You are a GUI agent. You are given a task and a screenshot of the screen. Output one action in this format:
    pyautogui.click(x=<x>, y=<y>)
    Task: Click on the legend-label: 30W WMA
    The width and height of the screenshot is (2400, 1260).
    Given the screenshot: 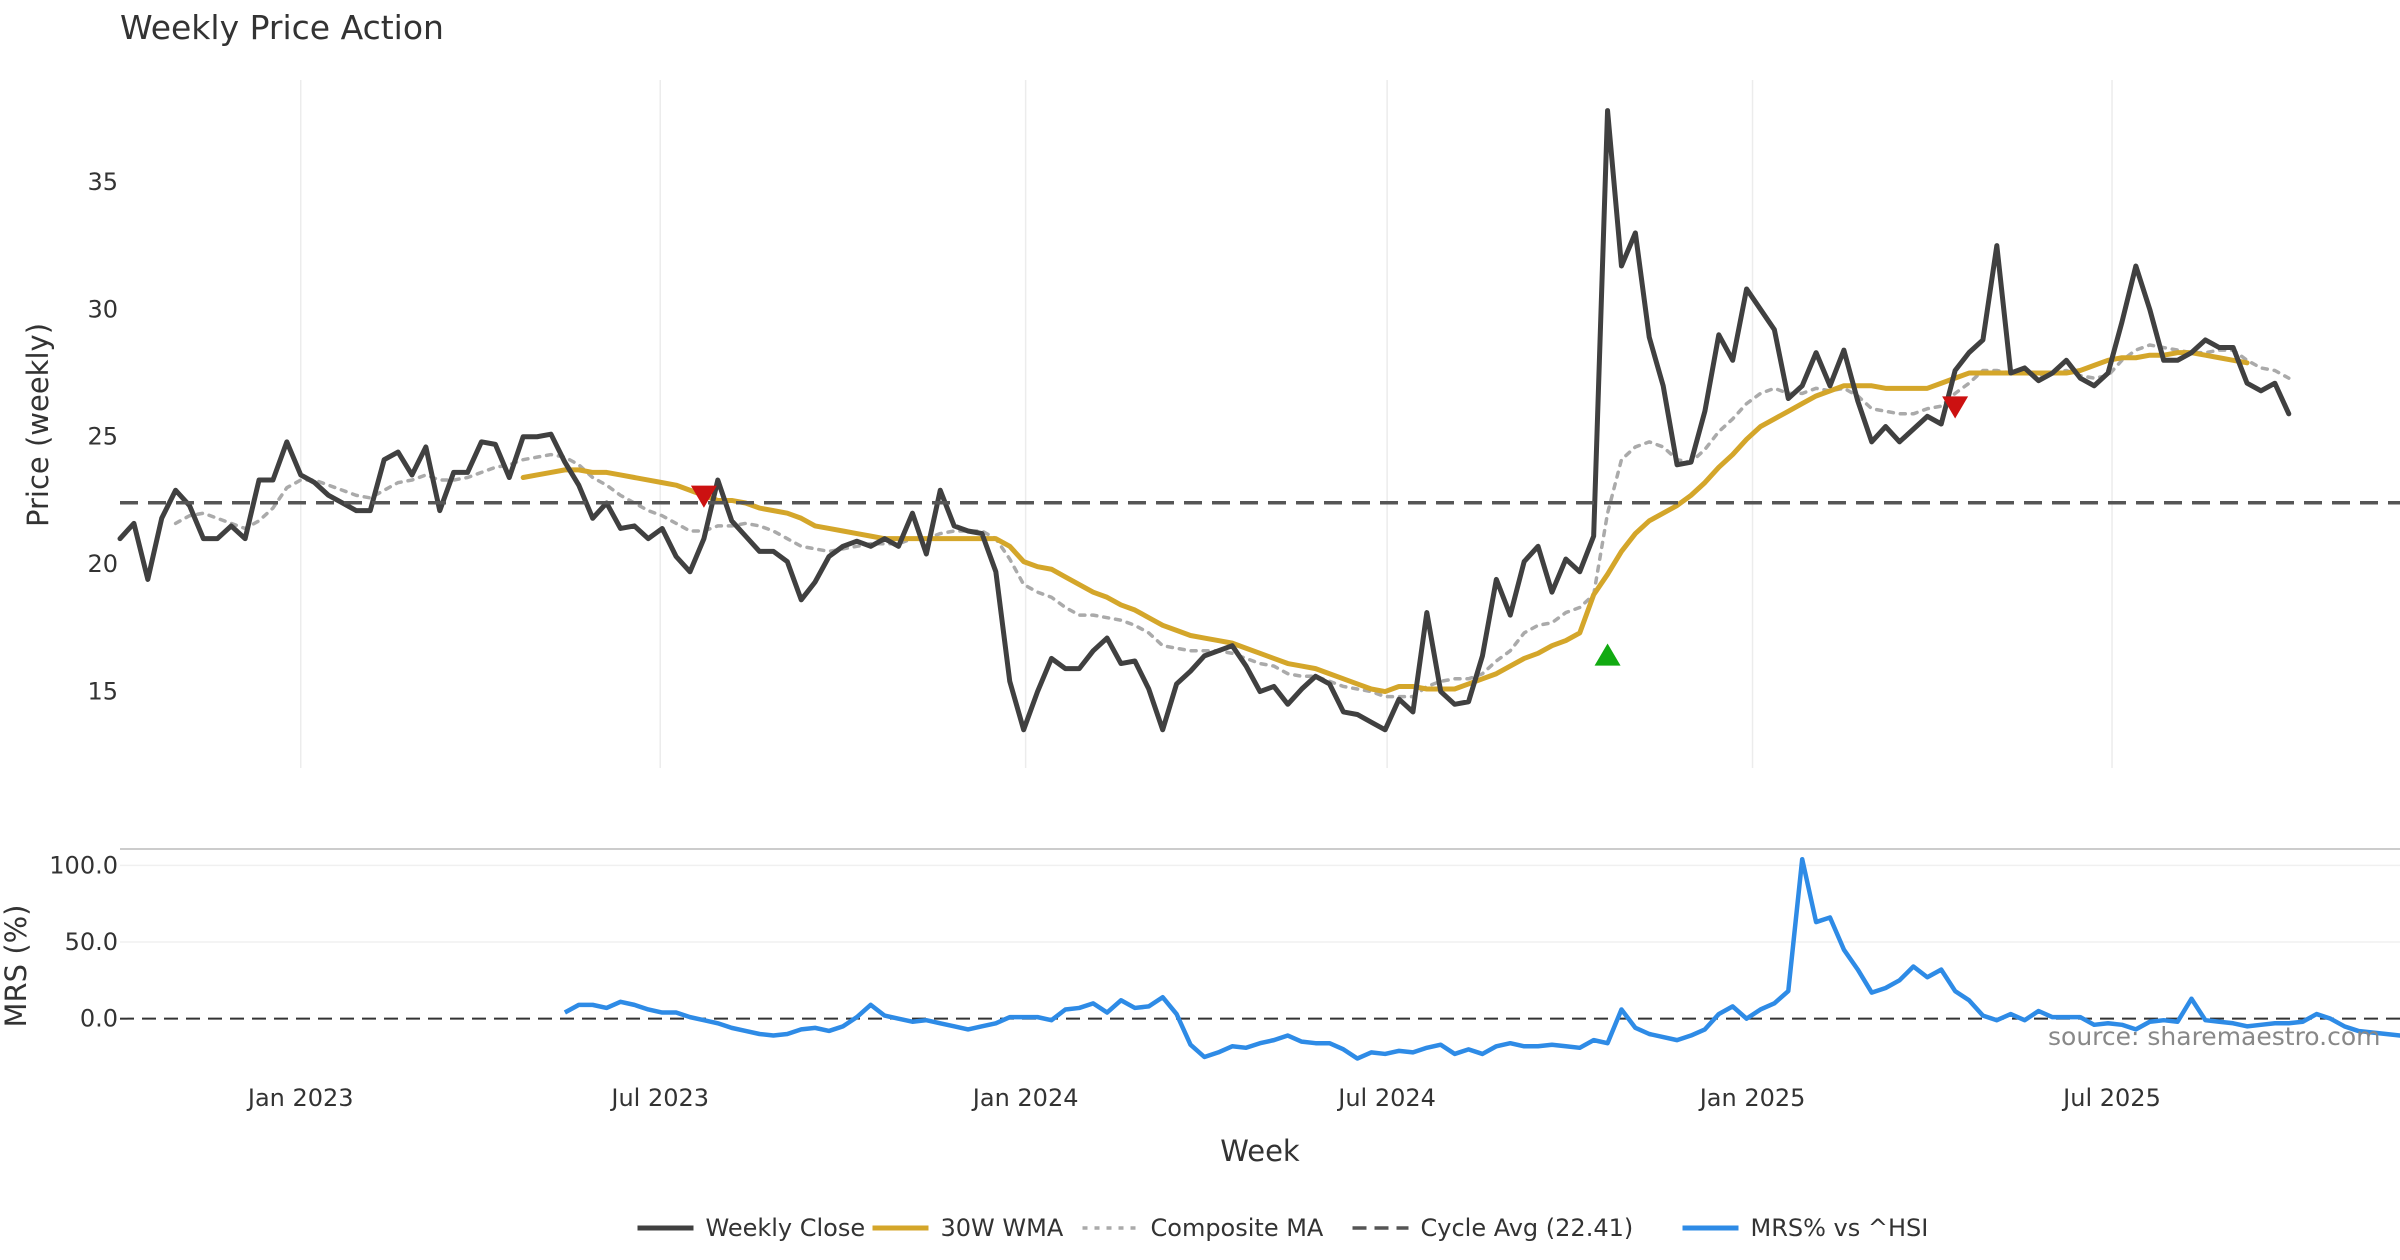 What is the action you would take?
    pyautogui.click(x=1002, y=1228)
    